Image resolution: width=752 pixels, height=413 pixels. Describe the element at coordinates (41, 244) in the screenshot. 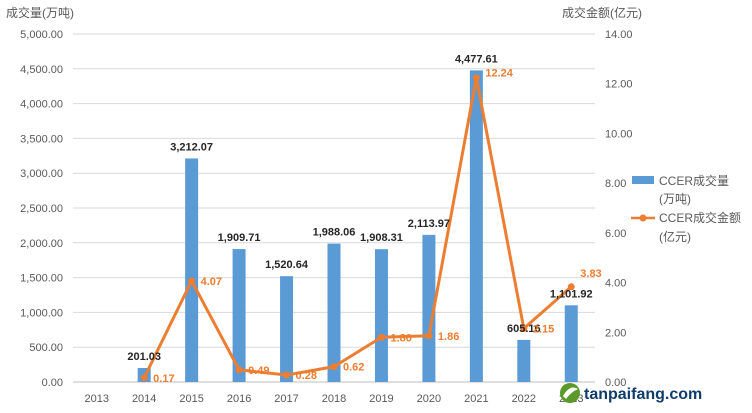

I see `y-left-tick-label: 2,000.00` at that location.